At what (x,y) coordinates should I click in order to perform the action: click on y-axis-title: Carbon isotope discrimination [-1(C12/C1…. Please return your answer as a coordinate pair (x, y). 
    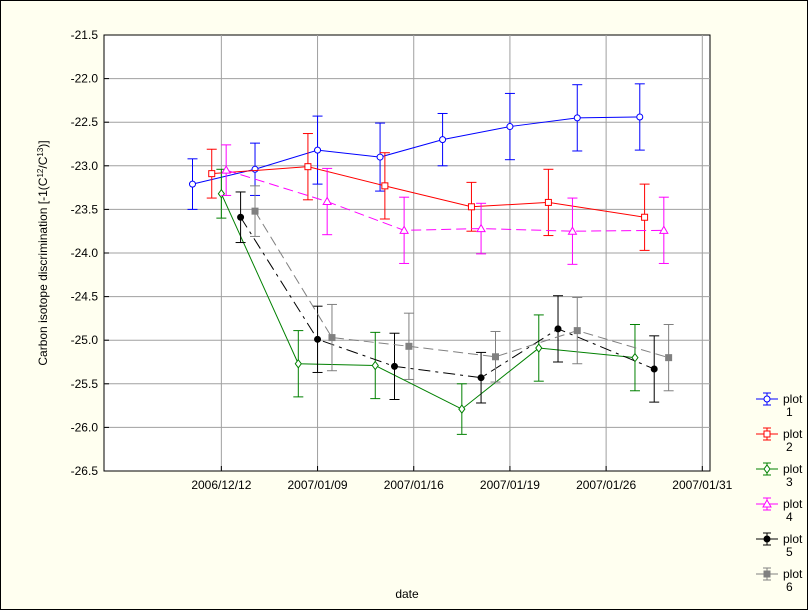
    Looking at the image, I should click on (43, 252).